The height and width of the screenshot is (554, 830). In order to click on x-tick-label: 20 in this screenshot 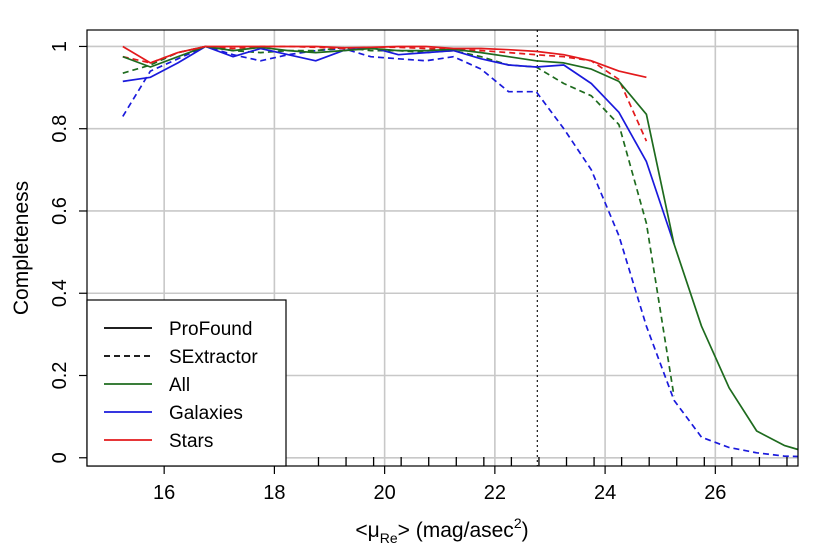, I will do `click(385, 493)`.